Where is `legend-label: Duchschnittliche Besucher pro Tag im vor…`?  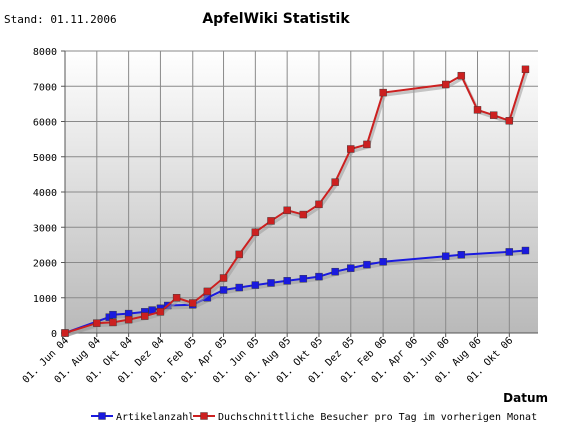 legend-label: Duchschnittliche Besucher pro Tag im vor… is located at coordinates (377, 417).